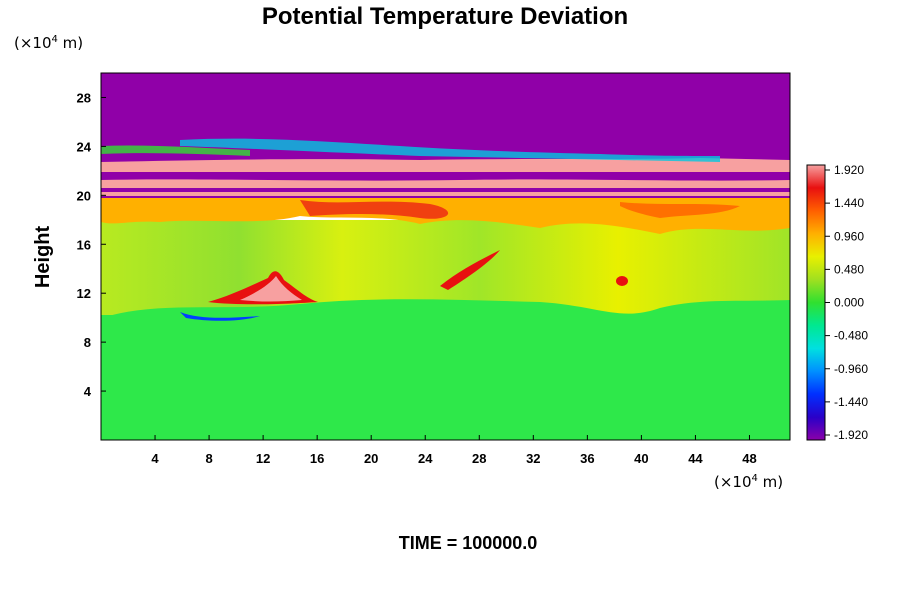  I want to click on x-tick-label: 20, so click(371, 458).